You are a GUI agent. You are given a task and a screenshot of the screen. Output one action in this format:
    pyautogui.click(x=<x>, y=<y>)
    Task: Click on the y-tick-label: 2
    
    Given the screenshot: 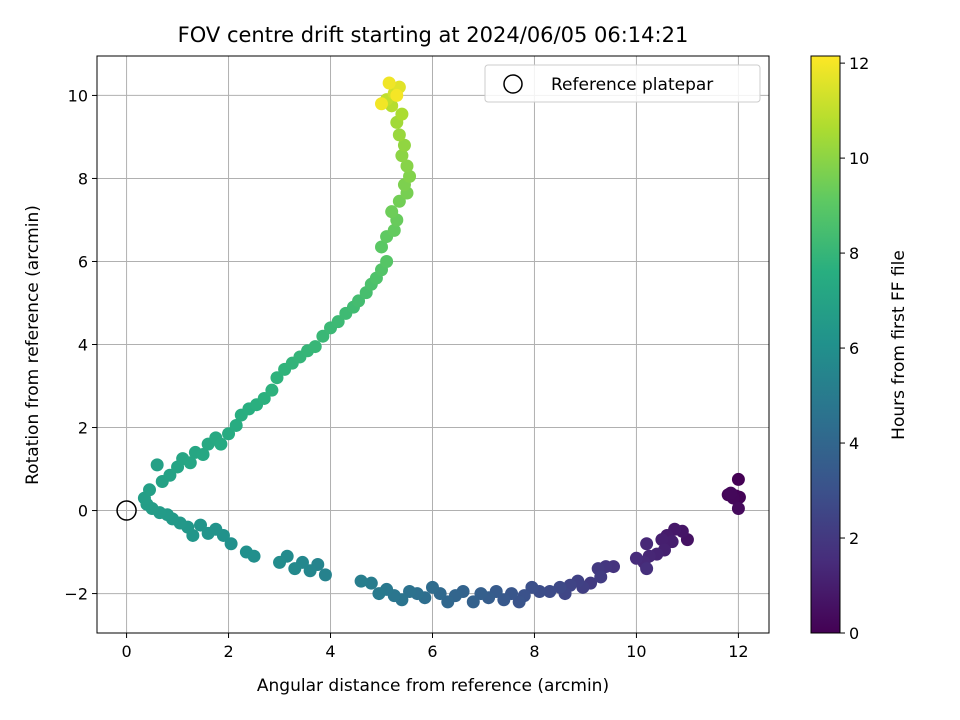 What is the action you would take?
    pyautogui.click(x=83, y=428)
    